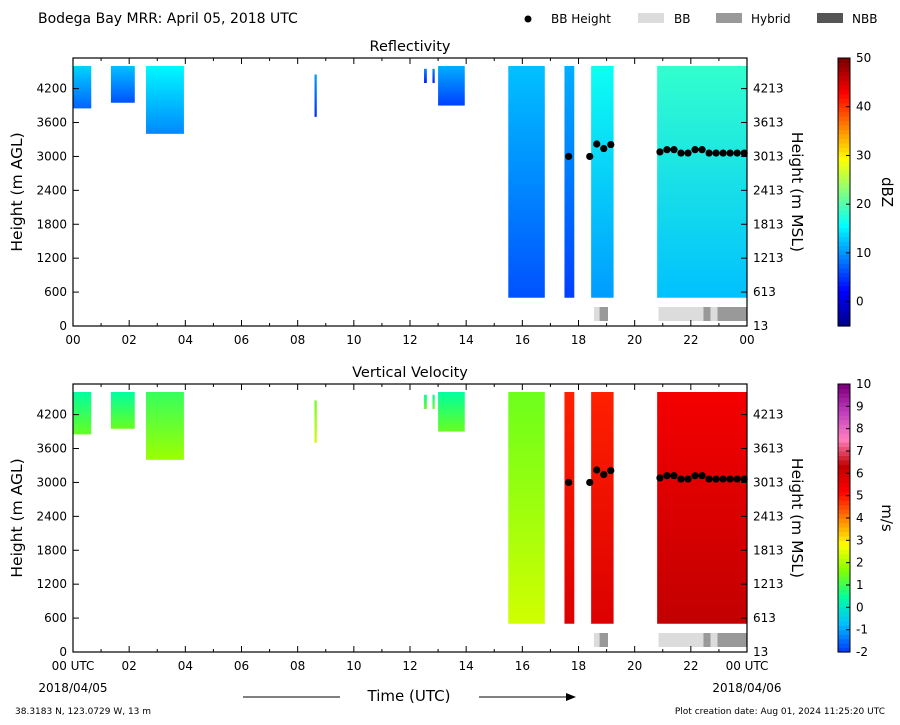 Image resolution: width=900 pixels, height=725 pixels. I want to click on vertical-velocity-x-tick-label: 04, so click(185, 666).